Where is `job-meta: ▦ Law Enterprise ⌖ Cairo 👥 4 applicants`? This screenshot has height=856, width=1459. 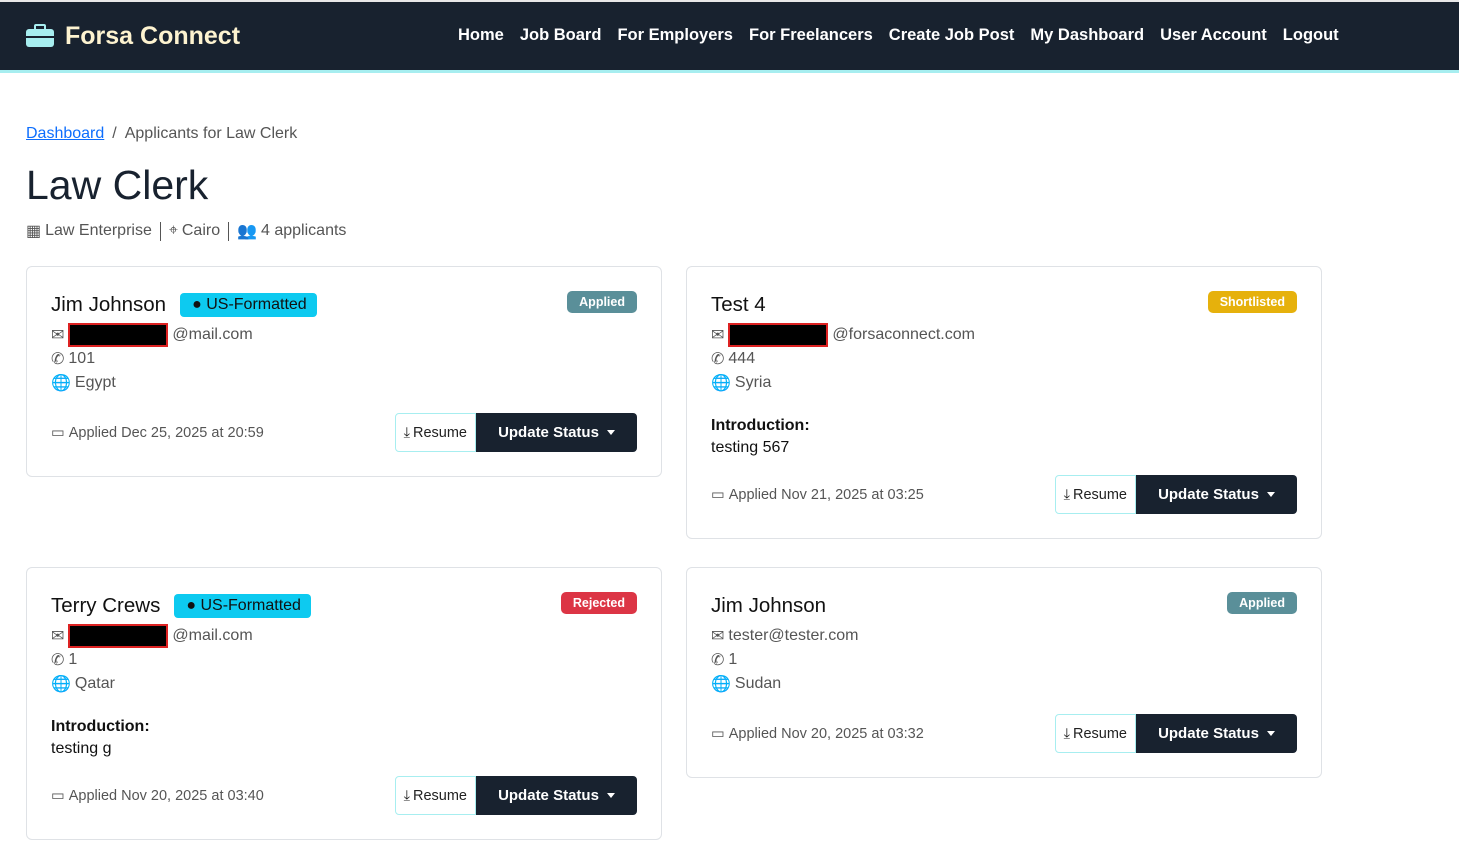 job-meta: ▦ Law Enterprise ⌖ Cairo 👥 4 applicants is located at coordinates (186, 231).